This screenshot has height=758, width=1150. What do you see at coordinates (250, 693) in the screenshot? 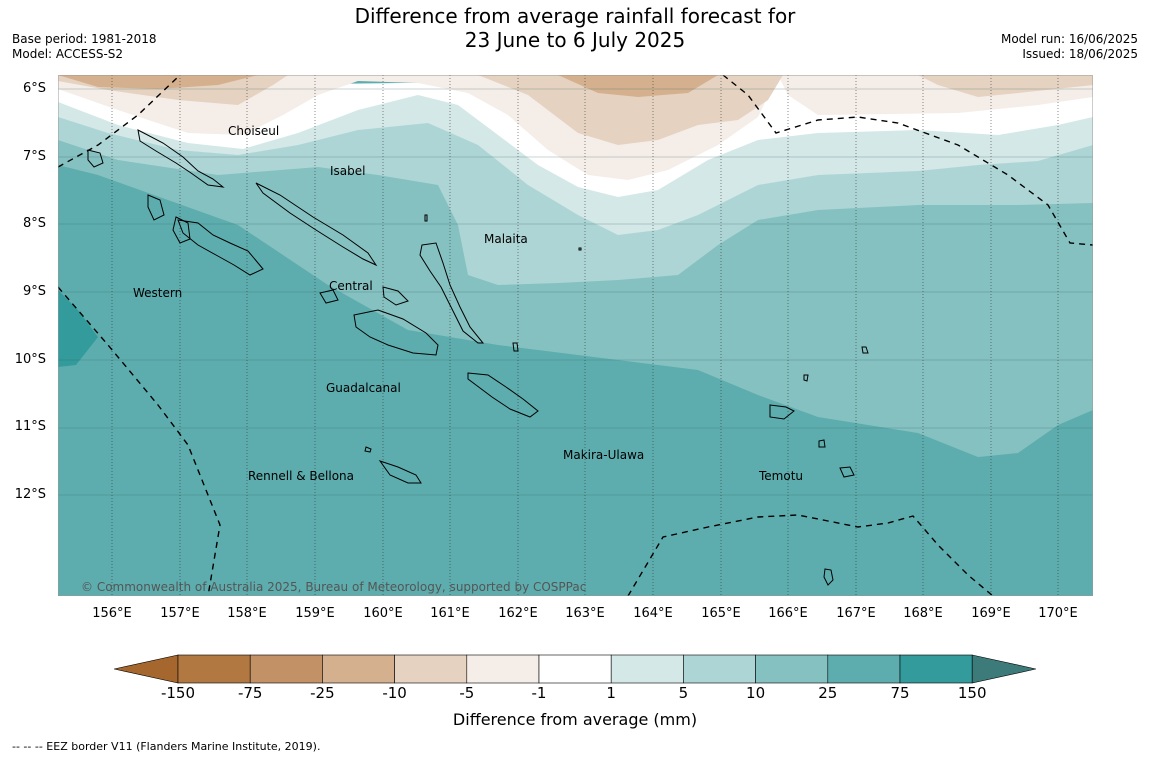
I see `colorbar-tick-label: -75` at bounding box center [250, 693].